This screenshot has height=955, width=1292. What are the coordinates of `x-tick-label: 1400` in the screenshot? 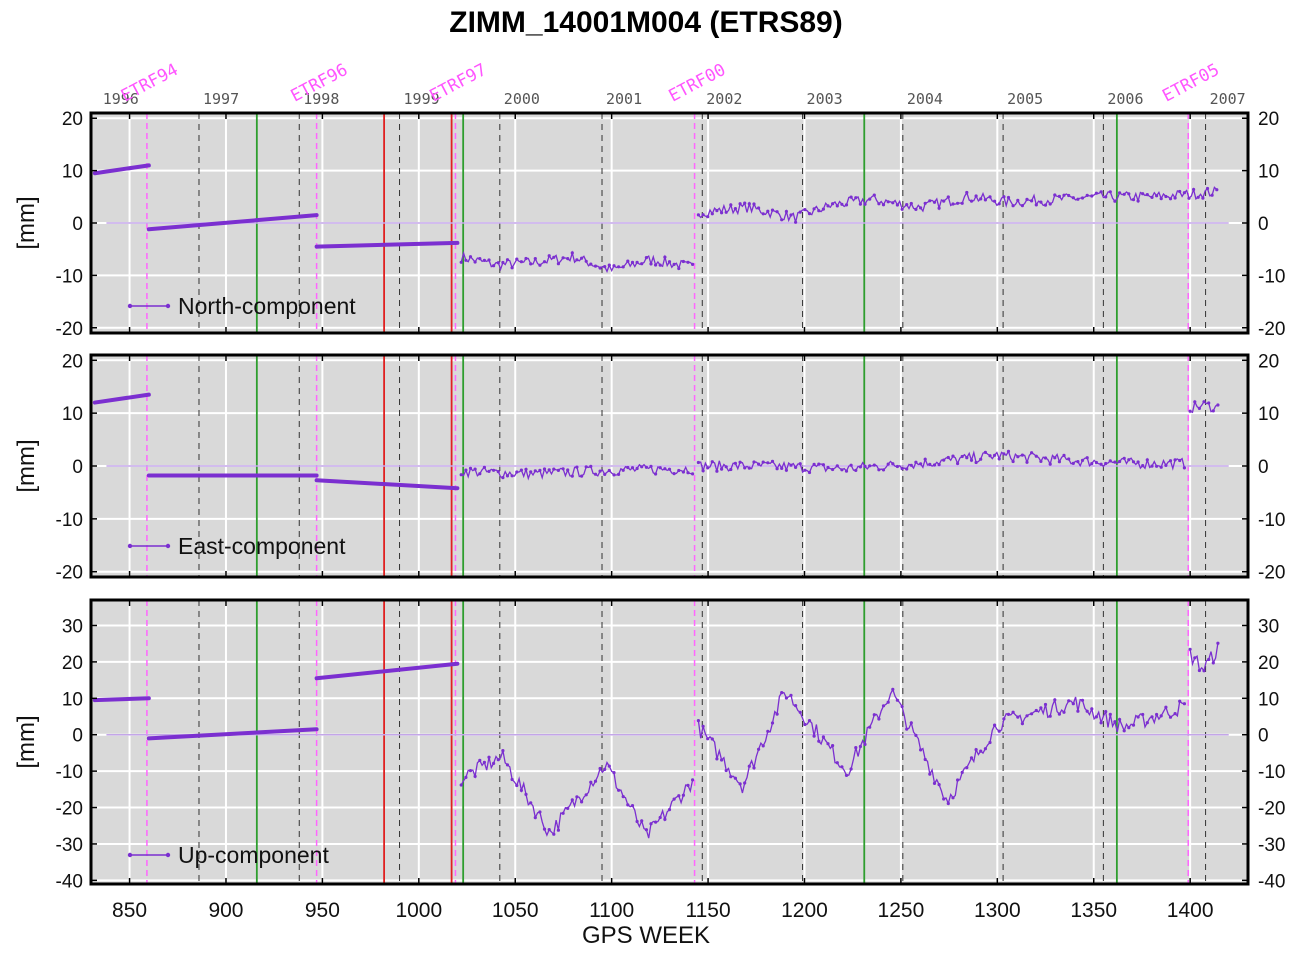 It's located at (1190, 910).